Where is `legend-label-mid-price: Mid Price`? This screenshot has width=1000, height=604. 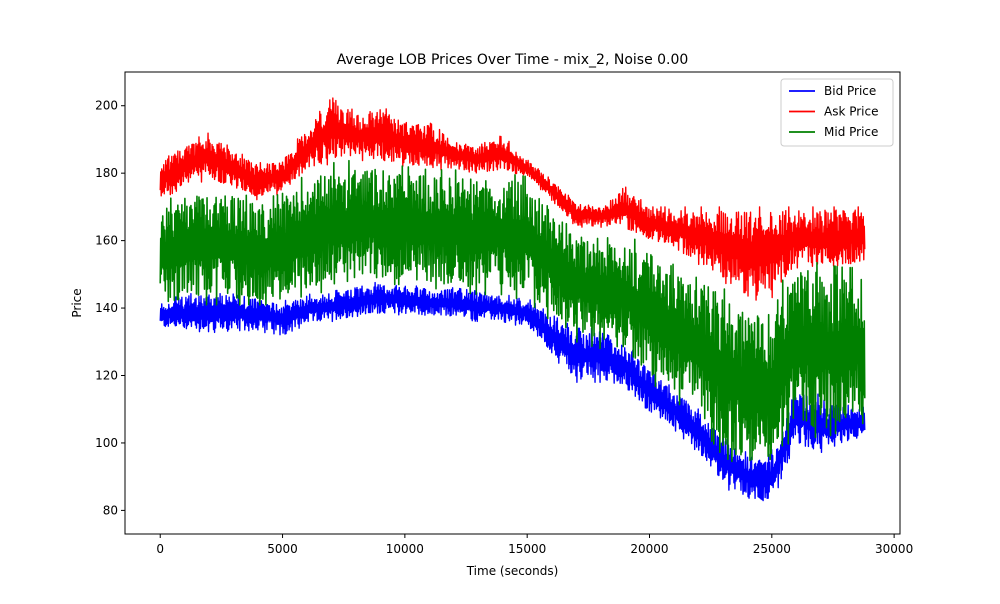
legend-label-mid-price: Mid Price is located at coordinates (851, 132).